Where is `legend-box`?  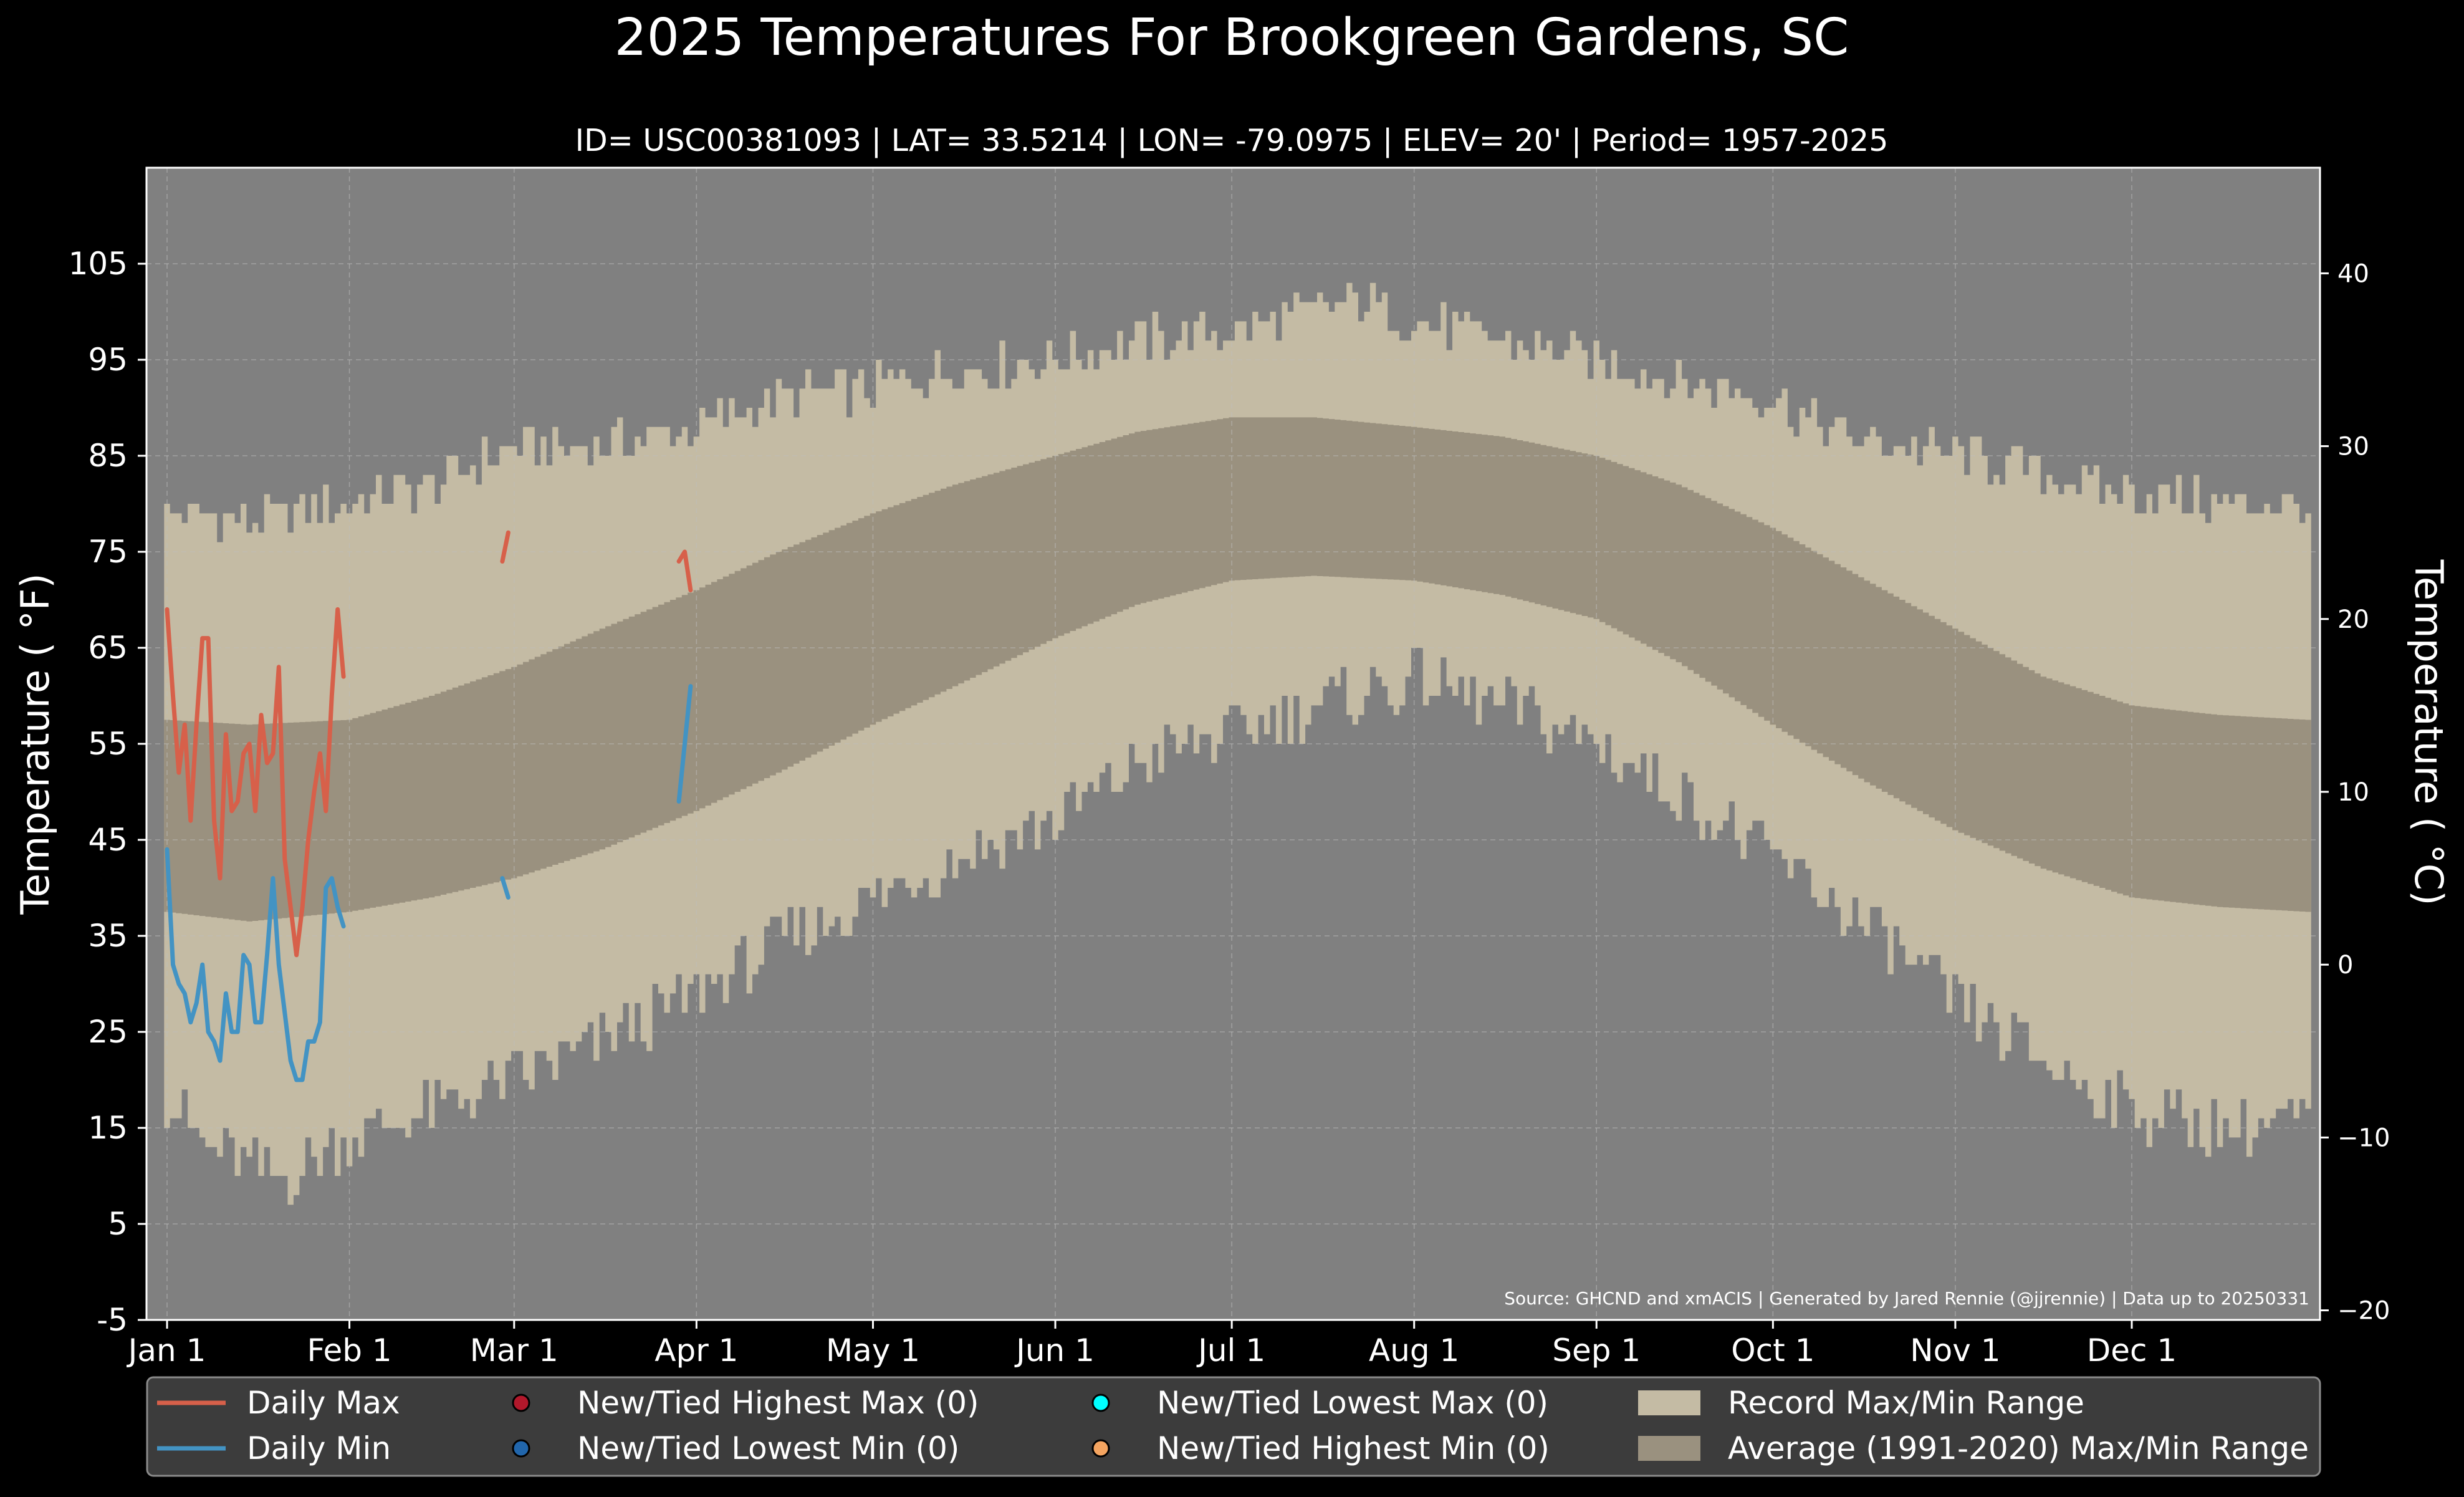
legend-box is located at coordinates (1233, 1426).